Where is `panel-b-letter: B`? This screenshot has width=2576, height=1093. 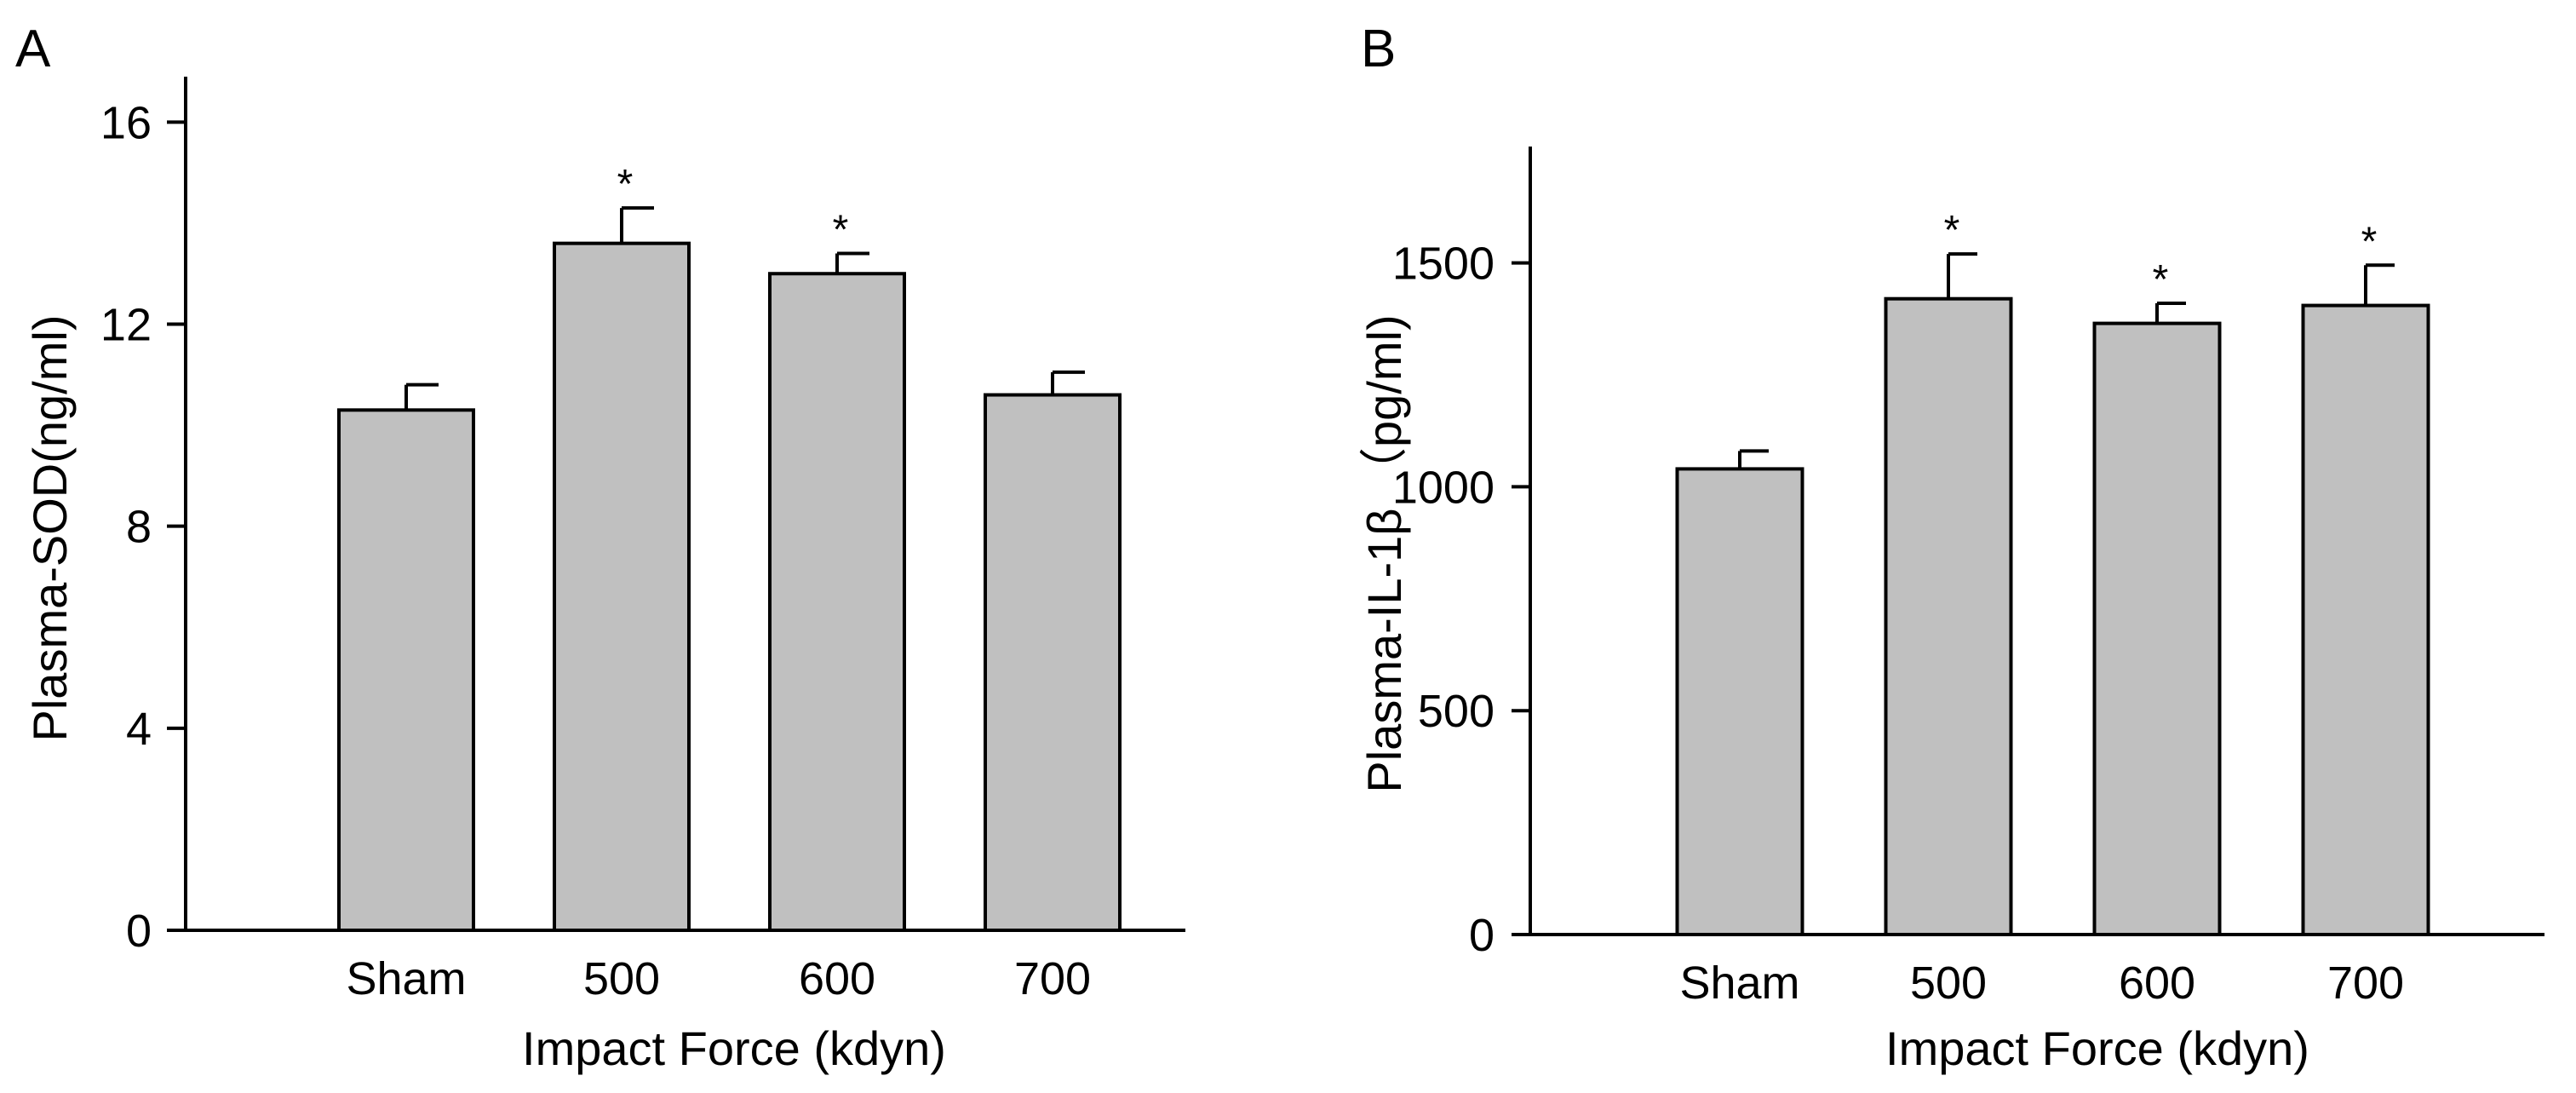
panel-b-letter: B is located at coordinates (1378, 49).